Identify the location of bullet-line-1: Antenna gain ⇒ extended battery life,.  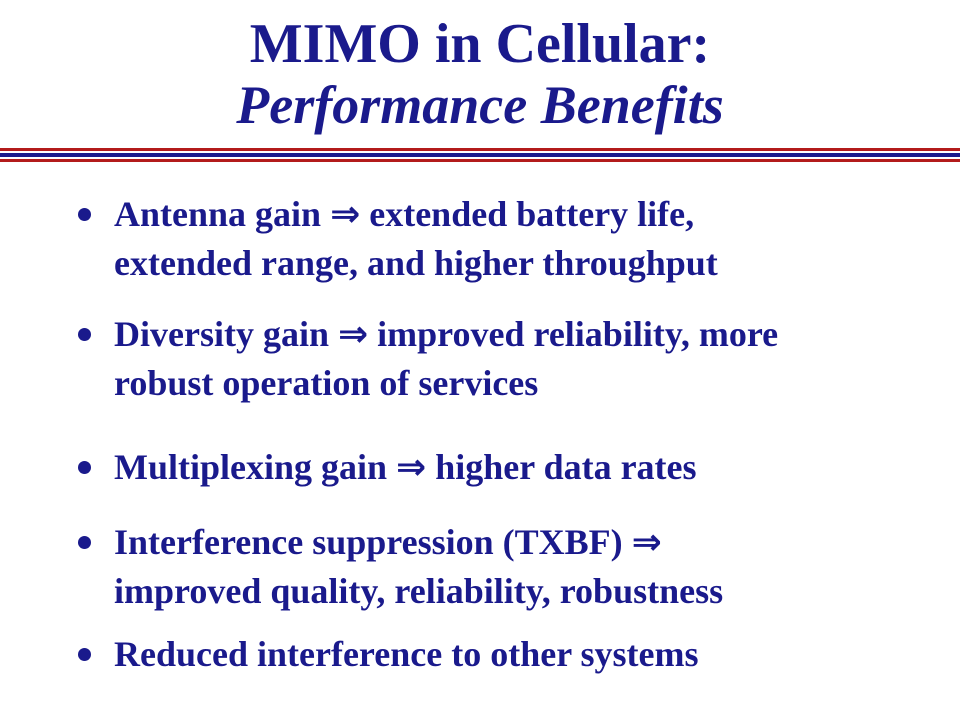
(526, 214).